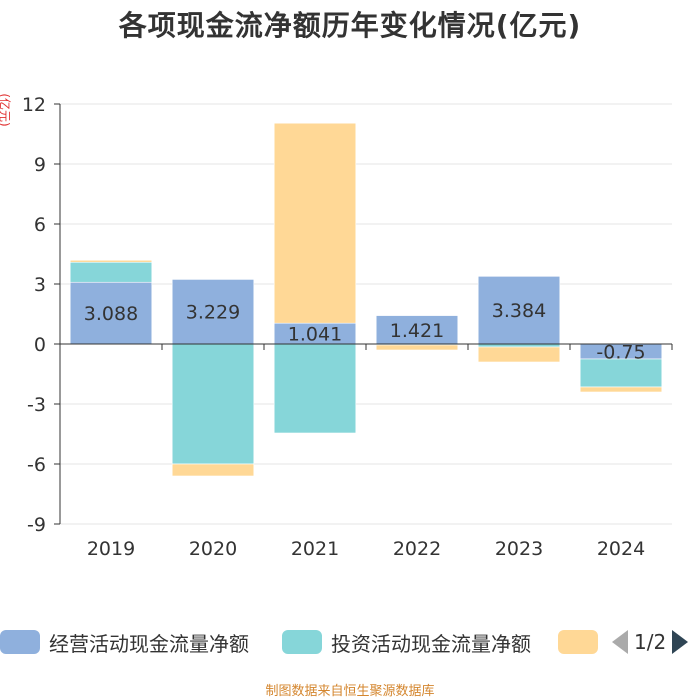 The width and height of the screenshot is (700, 700). What do you see at coordinates (111, 314) in the screenshot?
I see `data-label: 3.088` at bounding box center [111, 314].